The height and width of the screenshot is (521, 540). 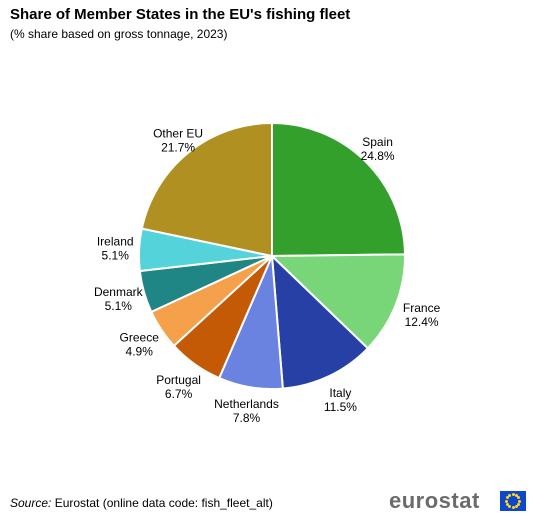 I want to click on pie-slice-italy, so click(x=320, y=321).